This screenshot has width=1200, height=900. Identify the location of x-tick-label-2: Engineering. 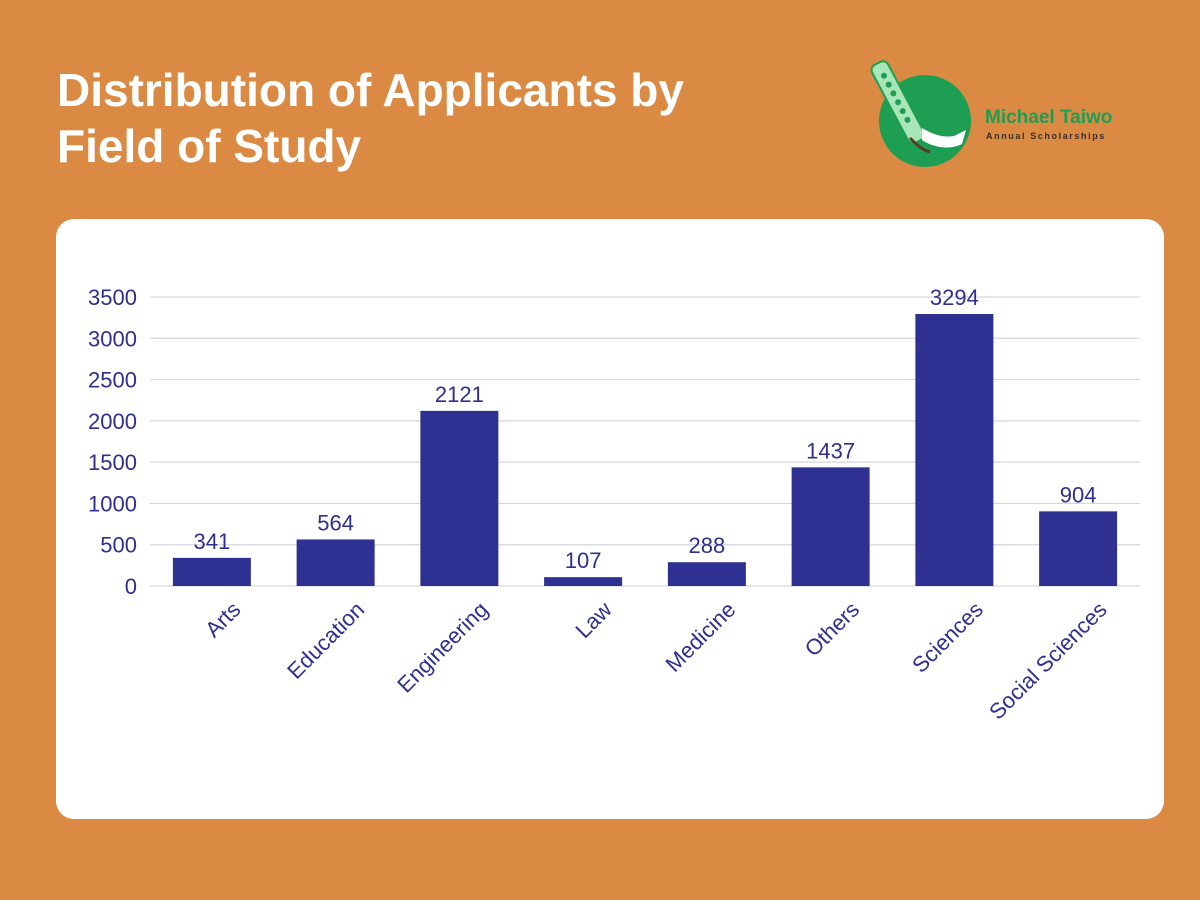
(442, 647).